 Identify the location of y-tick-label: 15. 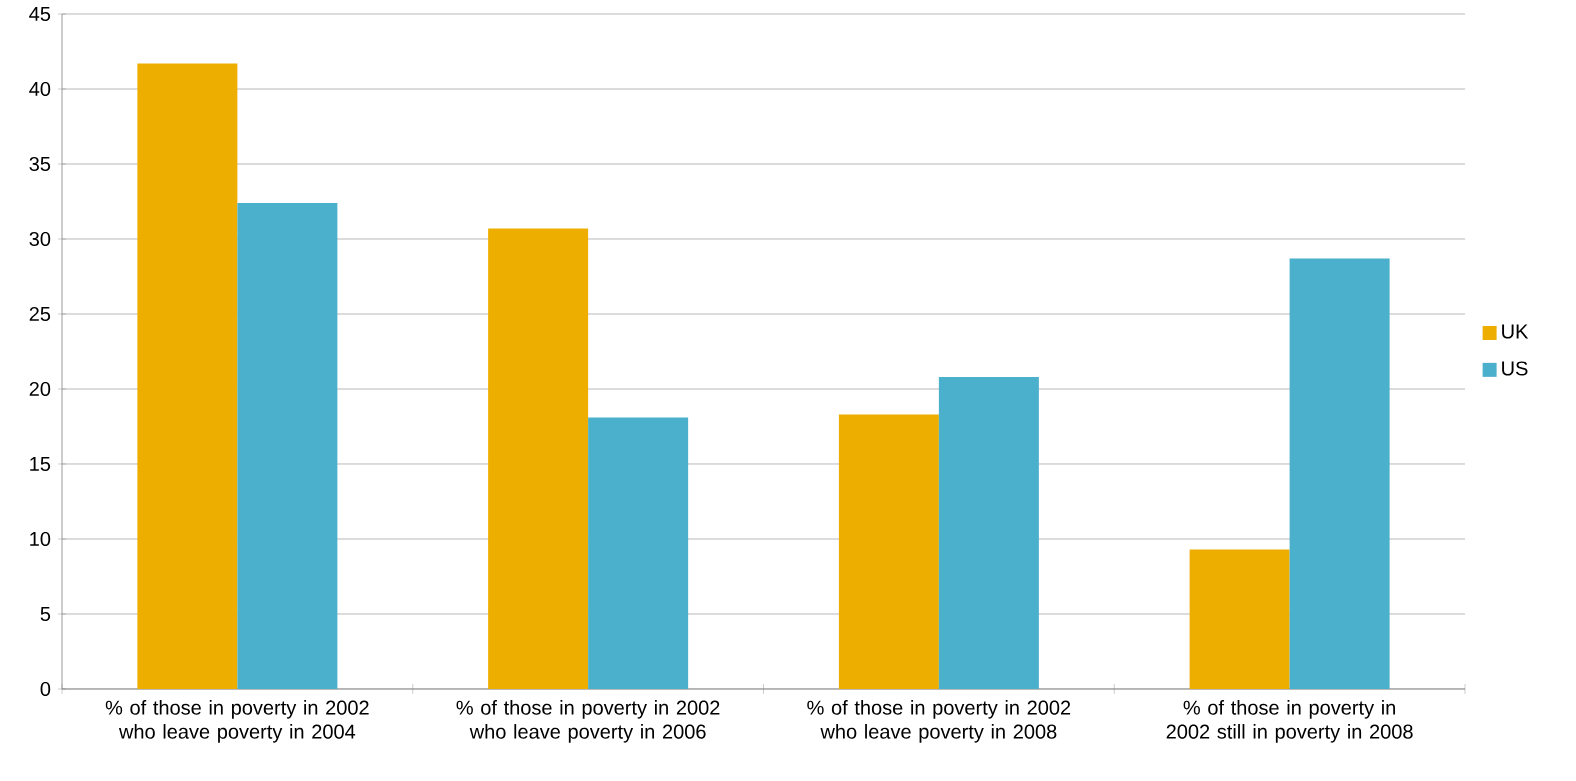
(40, 464).